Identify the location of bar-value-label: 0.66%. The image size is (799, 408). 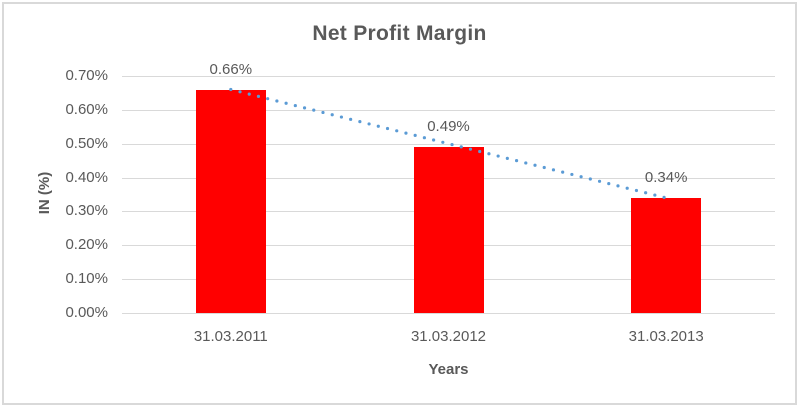
(231, 69).